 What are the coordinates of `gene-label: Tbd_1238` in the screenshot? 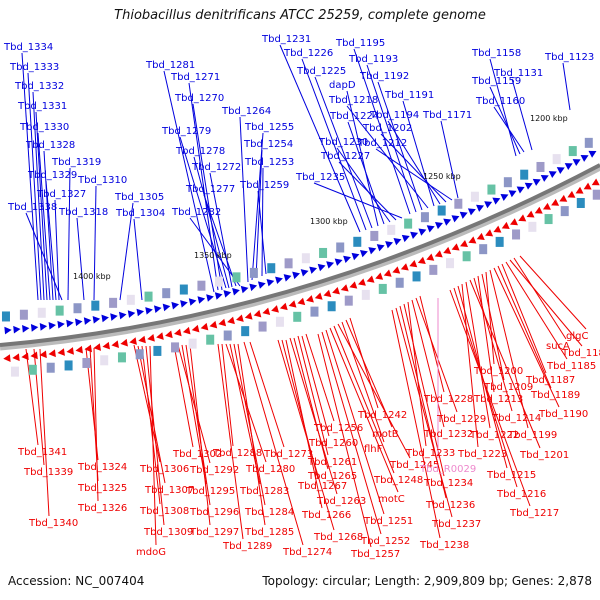 It's located at (444, 545).